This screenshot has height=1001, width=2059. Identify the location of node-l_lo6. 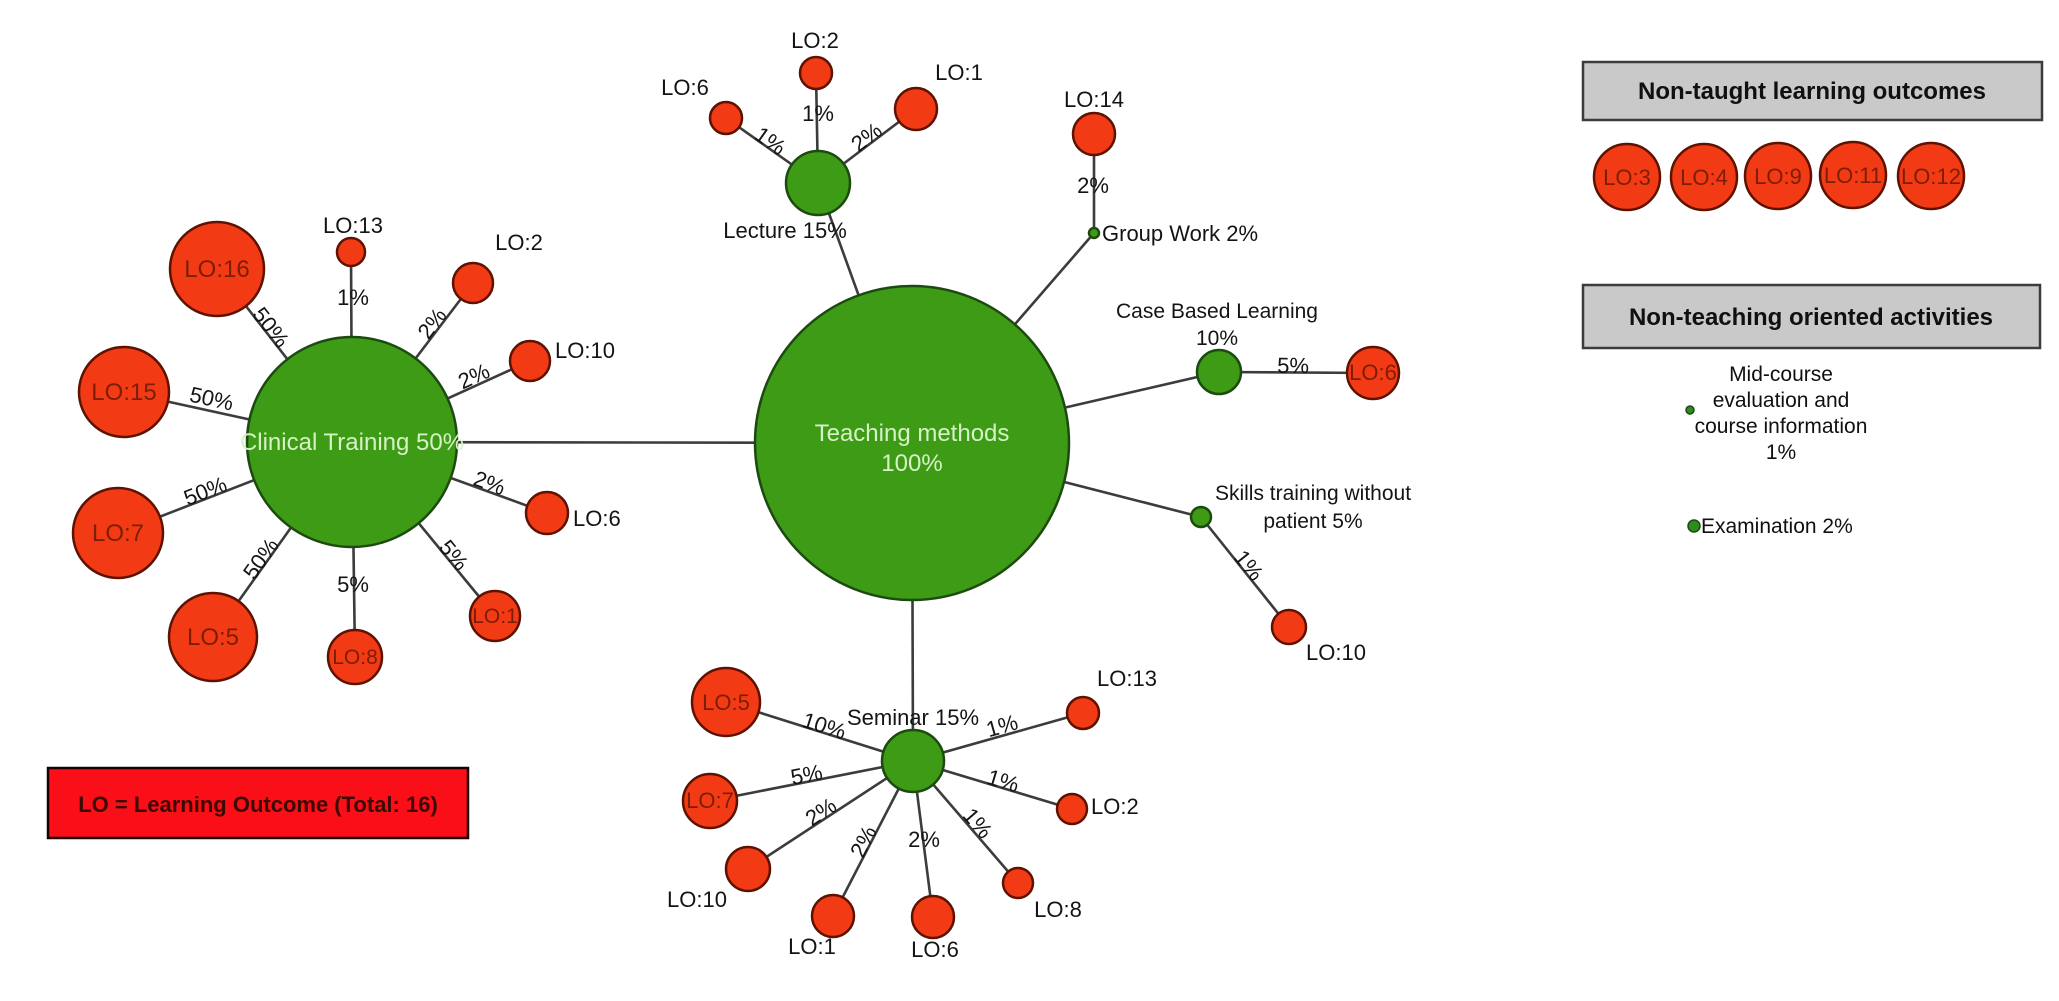
(726, 118).